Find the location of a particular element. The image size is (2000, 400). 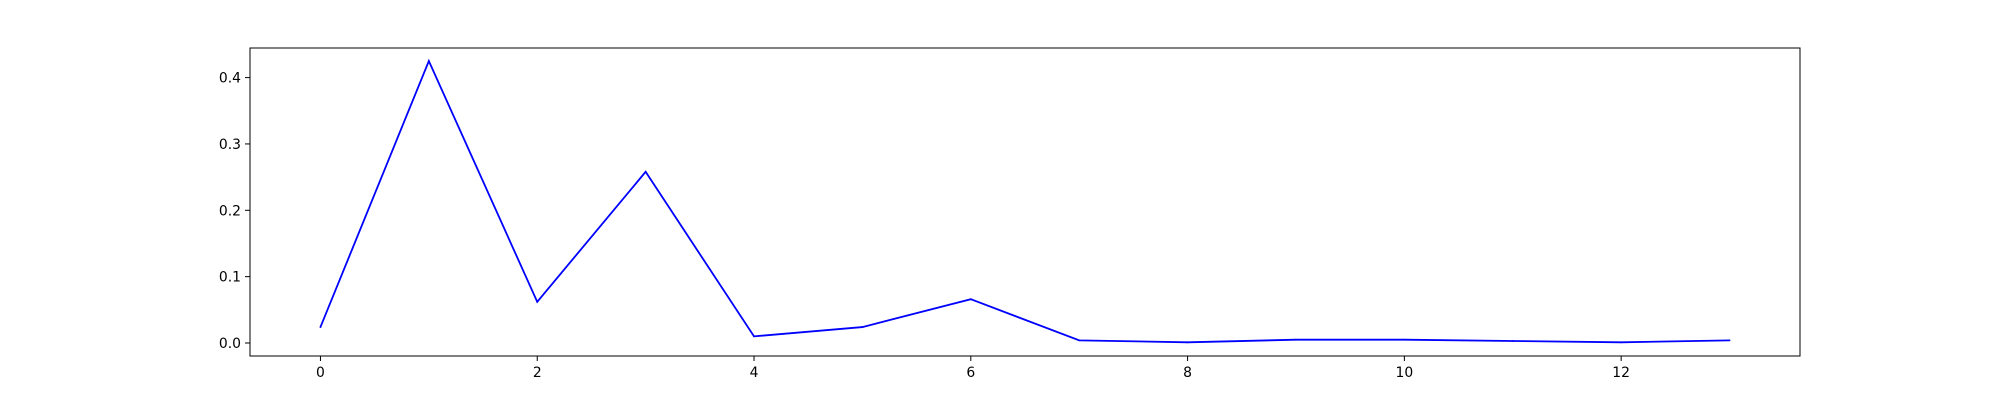

y-tick-label: 0.1 is located at coordinates (230, 278).